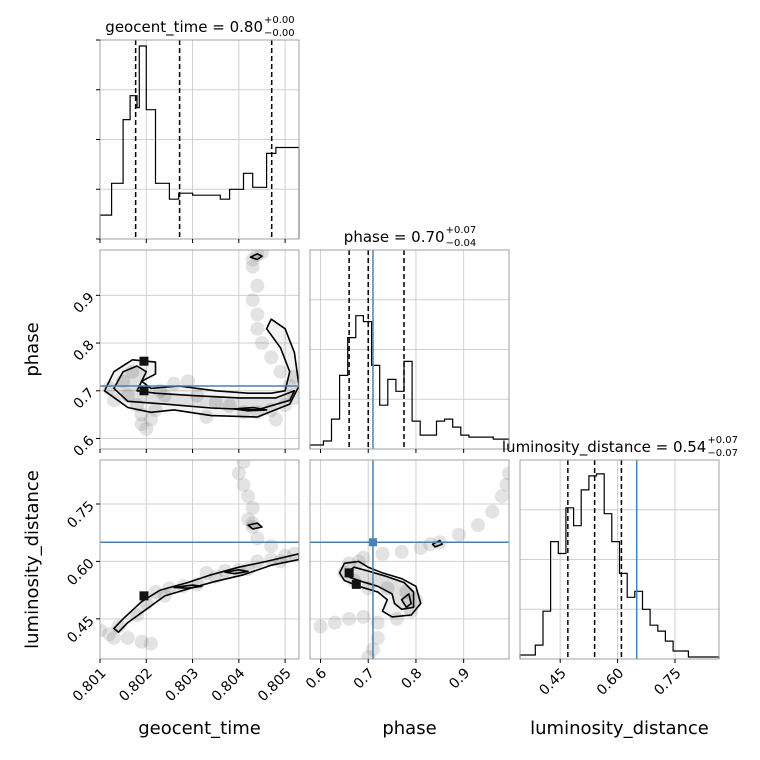 The width and height of the screenshot is (760, 760). What do you see at coordinates (199, 142) in the screenshot?
I see `histogram-geocent_time` at bounding box center [199, 142].